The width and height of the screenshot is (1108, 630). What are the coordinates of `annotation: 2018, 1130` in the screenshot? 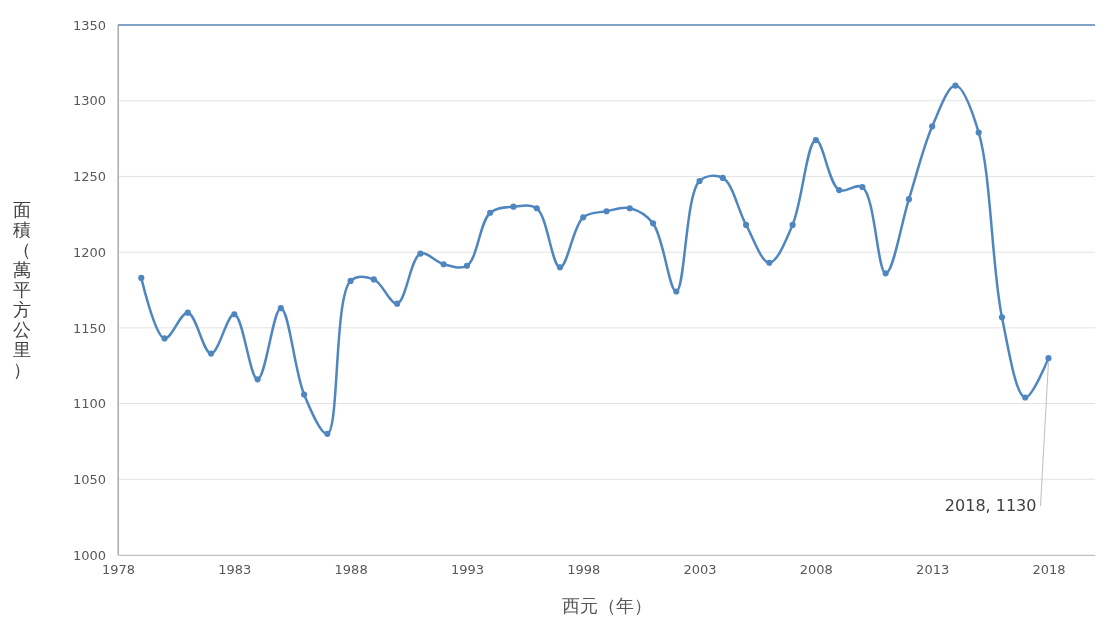 It's located at (990, 506).